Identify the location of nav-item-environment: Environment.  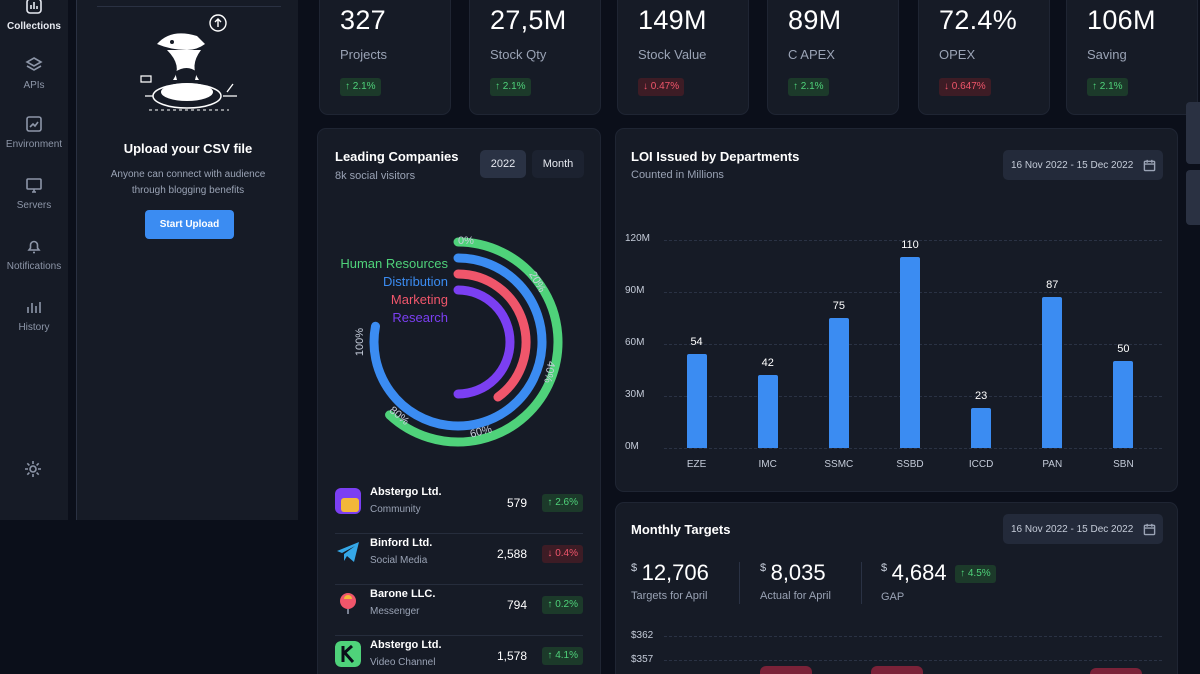
(34, 132).